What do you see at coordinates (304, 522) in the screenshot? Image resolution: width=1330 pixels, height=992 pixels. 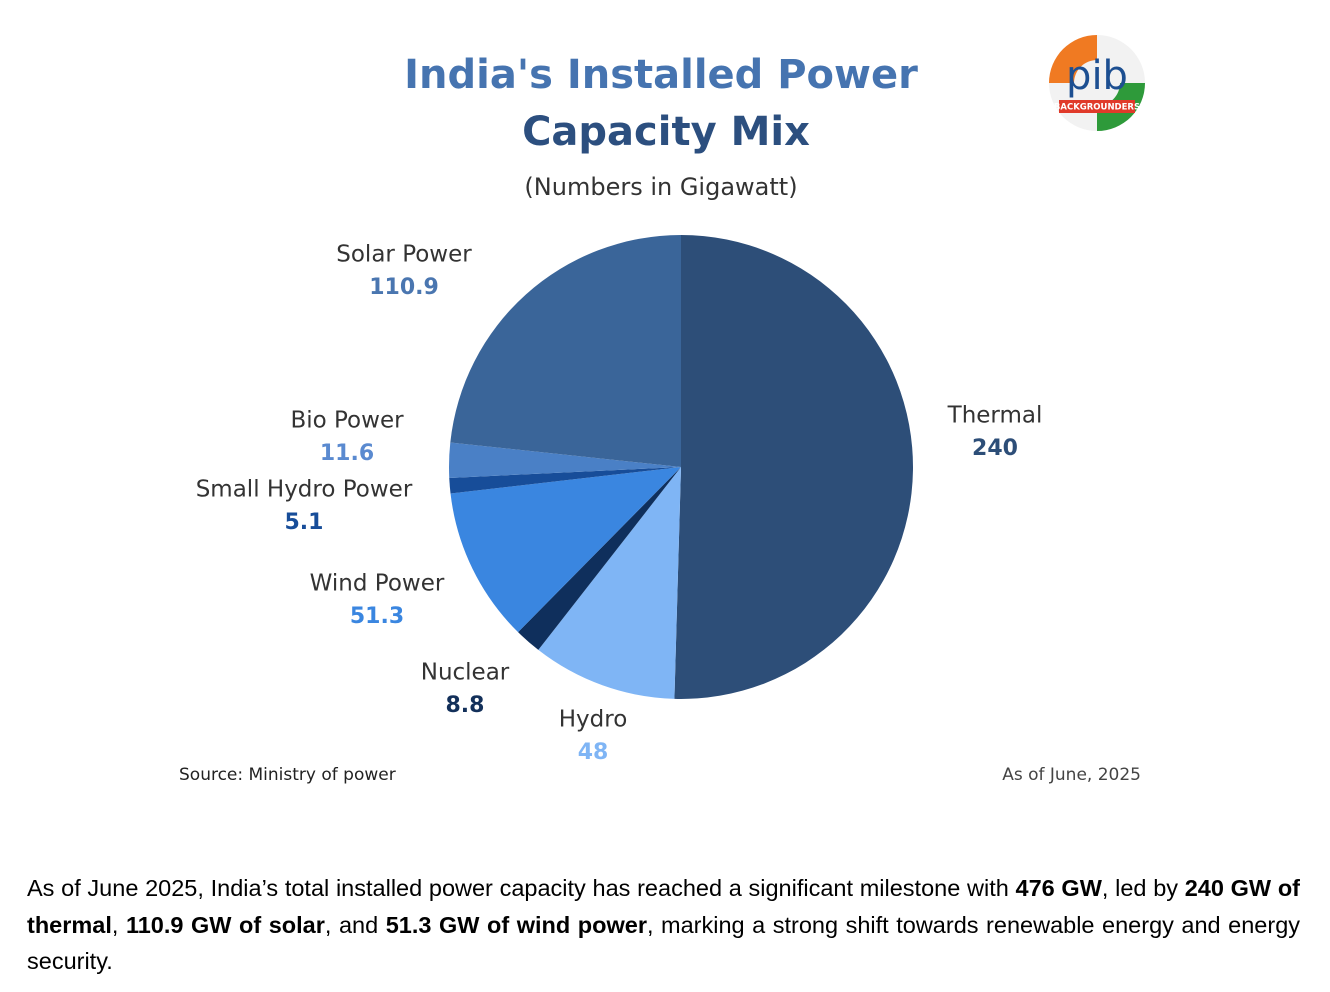 I see `slice-value: 5.1` at bounding box center [304, 522].